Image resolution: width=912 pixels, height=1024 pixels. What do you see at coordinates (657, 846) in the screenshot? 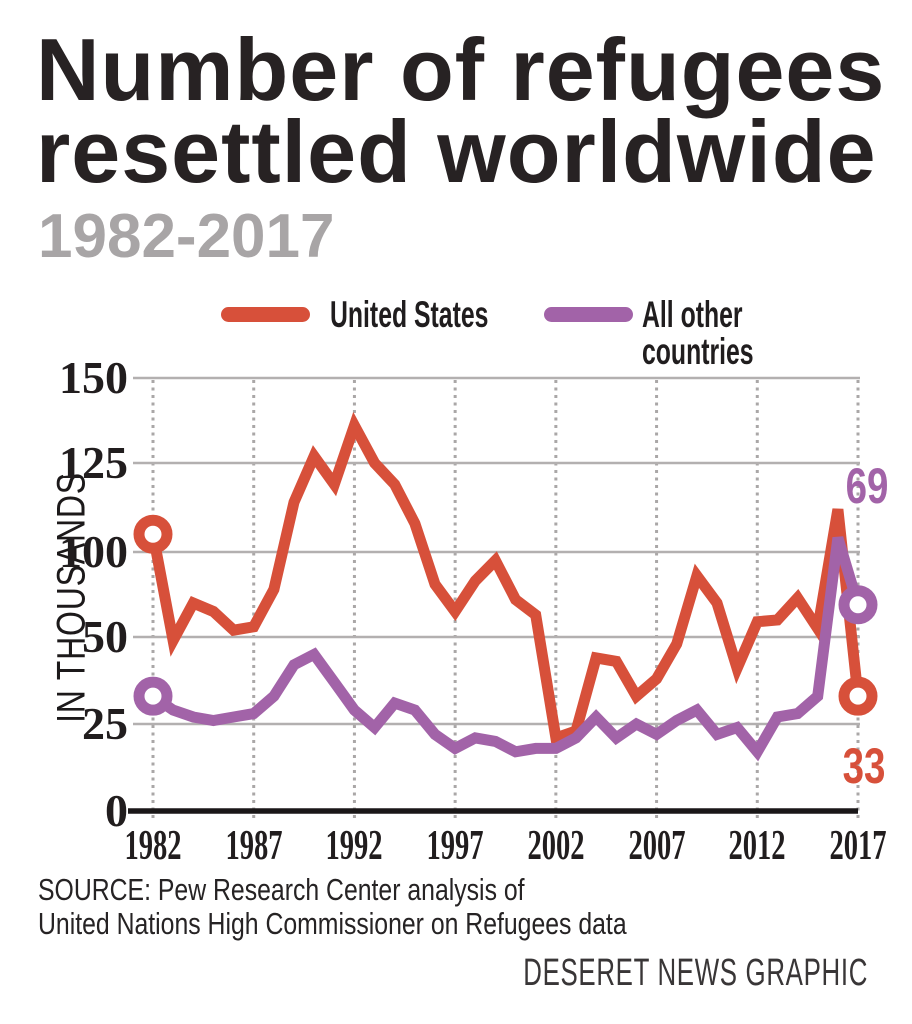
I see `xtick-label-2007: 2007` at bounding box center [657, 846].